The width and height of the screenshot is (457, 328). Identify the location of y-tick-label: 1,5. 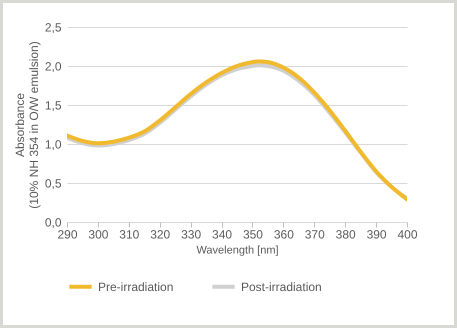
(53, 105).